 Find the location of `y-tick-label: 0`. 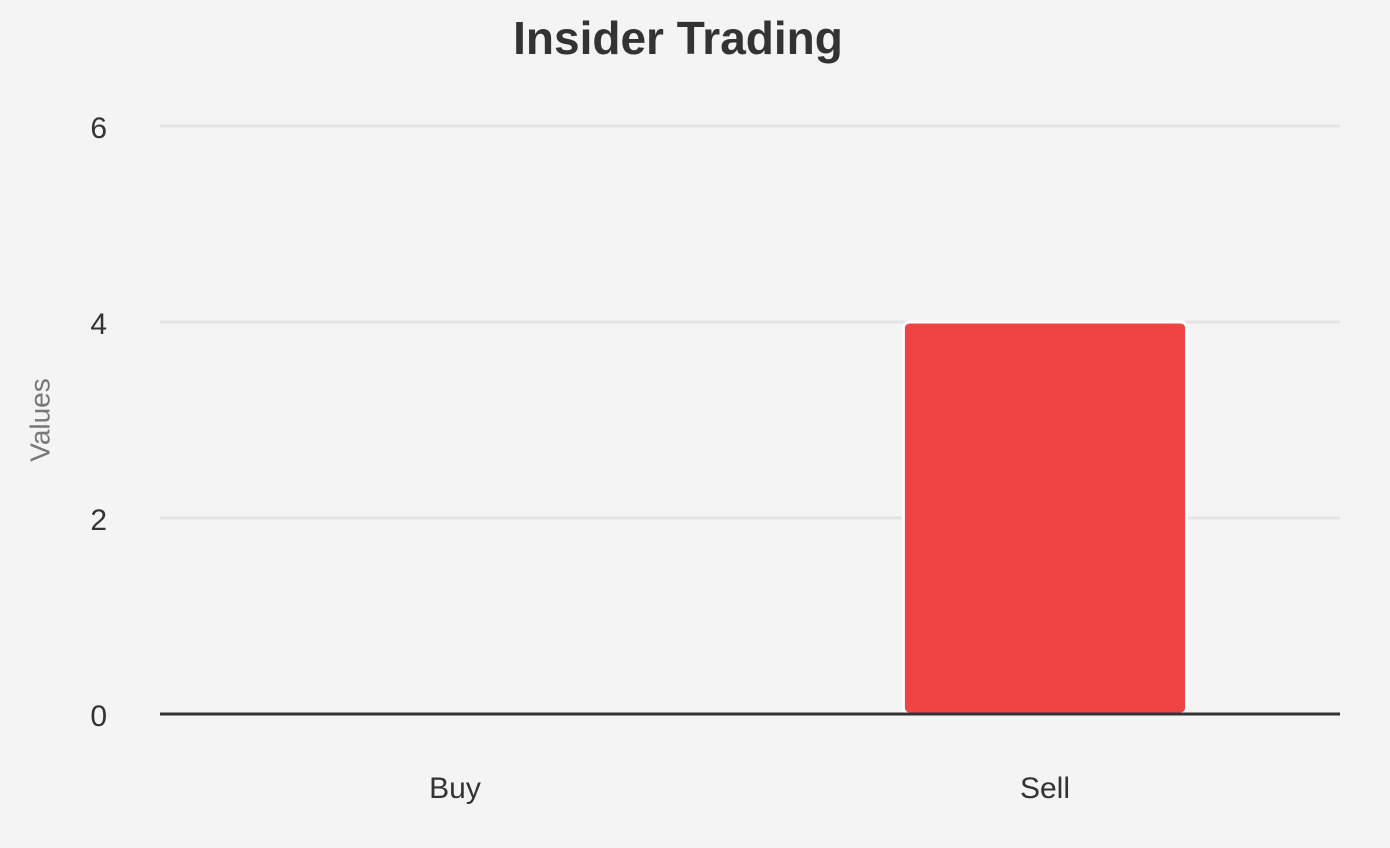

y-tick-label: 0 is located at coordinates (98, 716).